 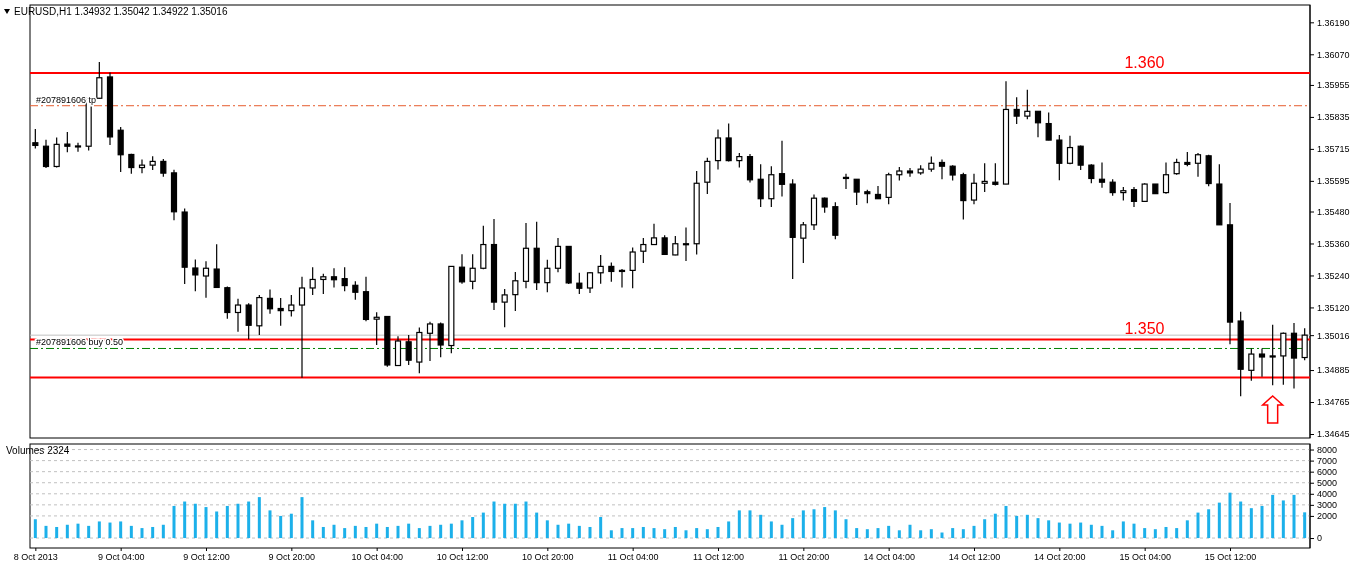 I want to click on ref-line-label: 1.350, so click(x=1144, y=329).